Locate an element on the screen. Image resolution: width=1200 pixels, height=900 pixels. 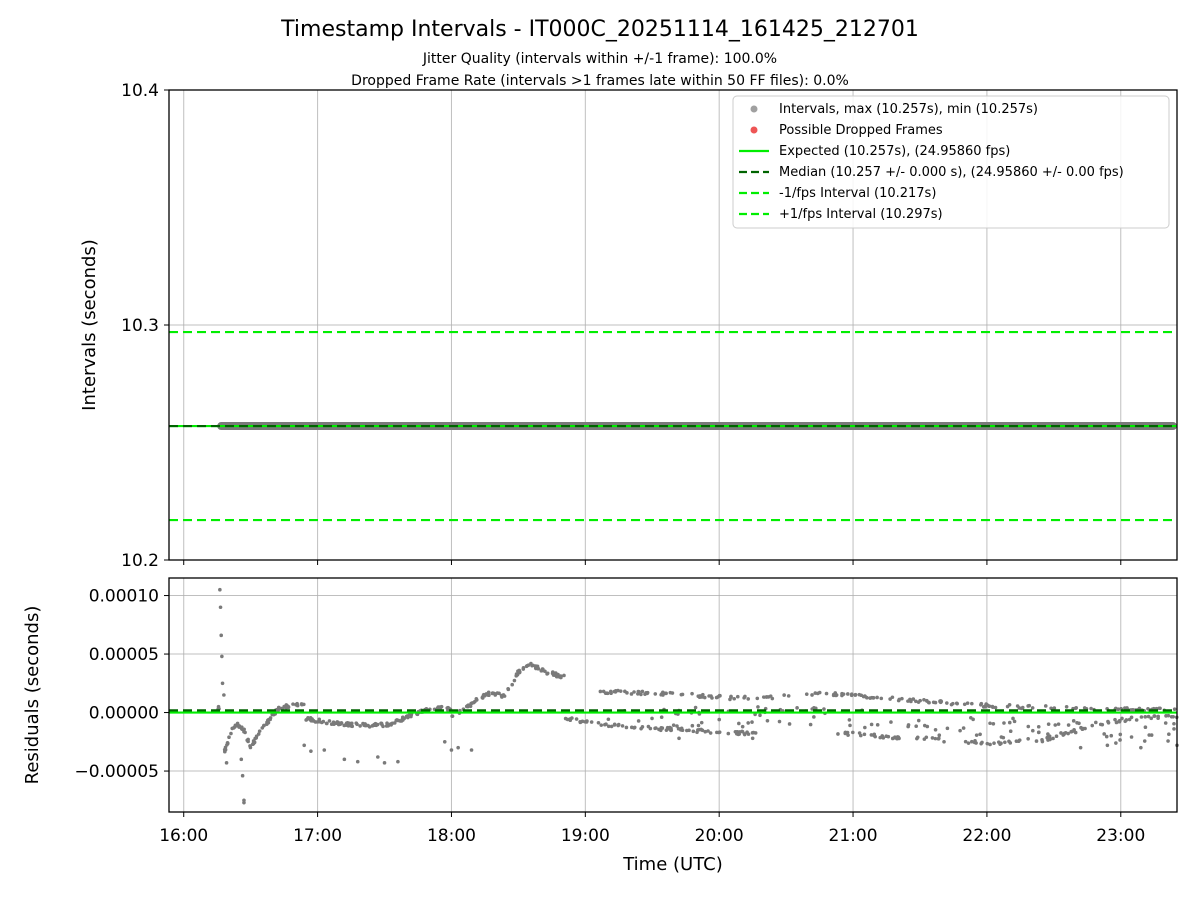
xtick-label: 16:00 is located at coordinates (183, 836).